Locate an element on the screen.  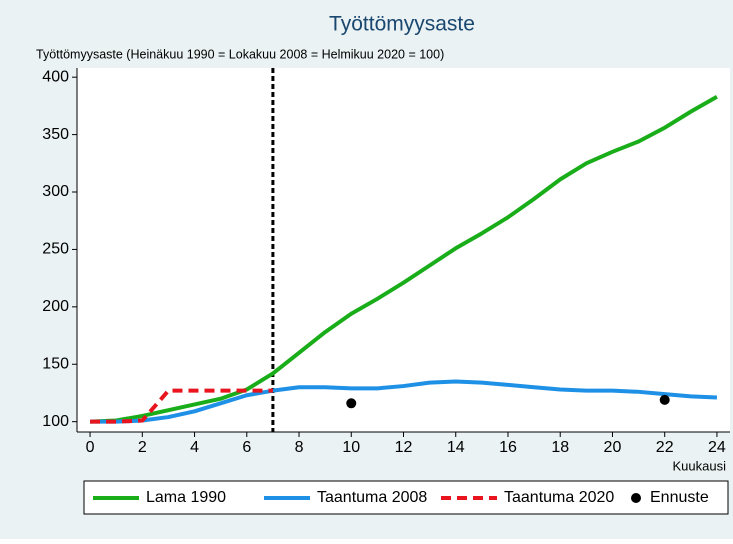
y-tick-label: 100 is located at coordinates (55, 421).